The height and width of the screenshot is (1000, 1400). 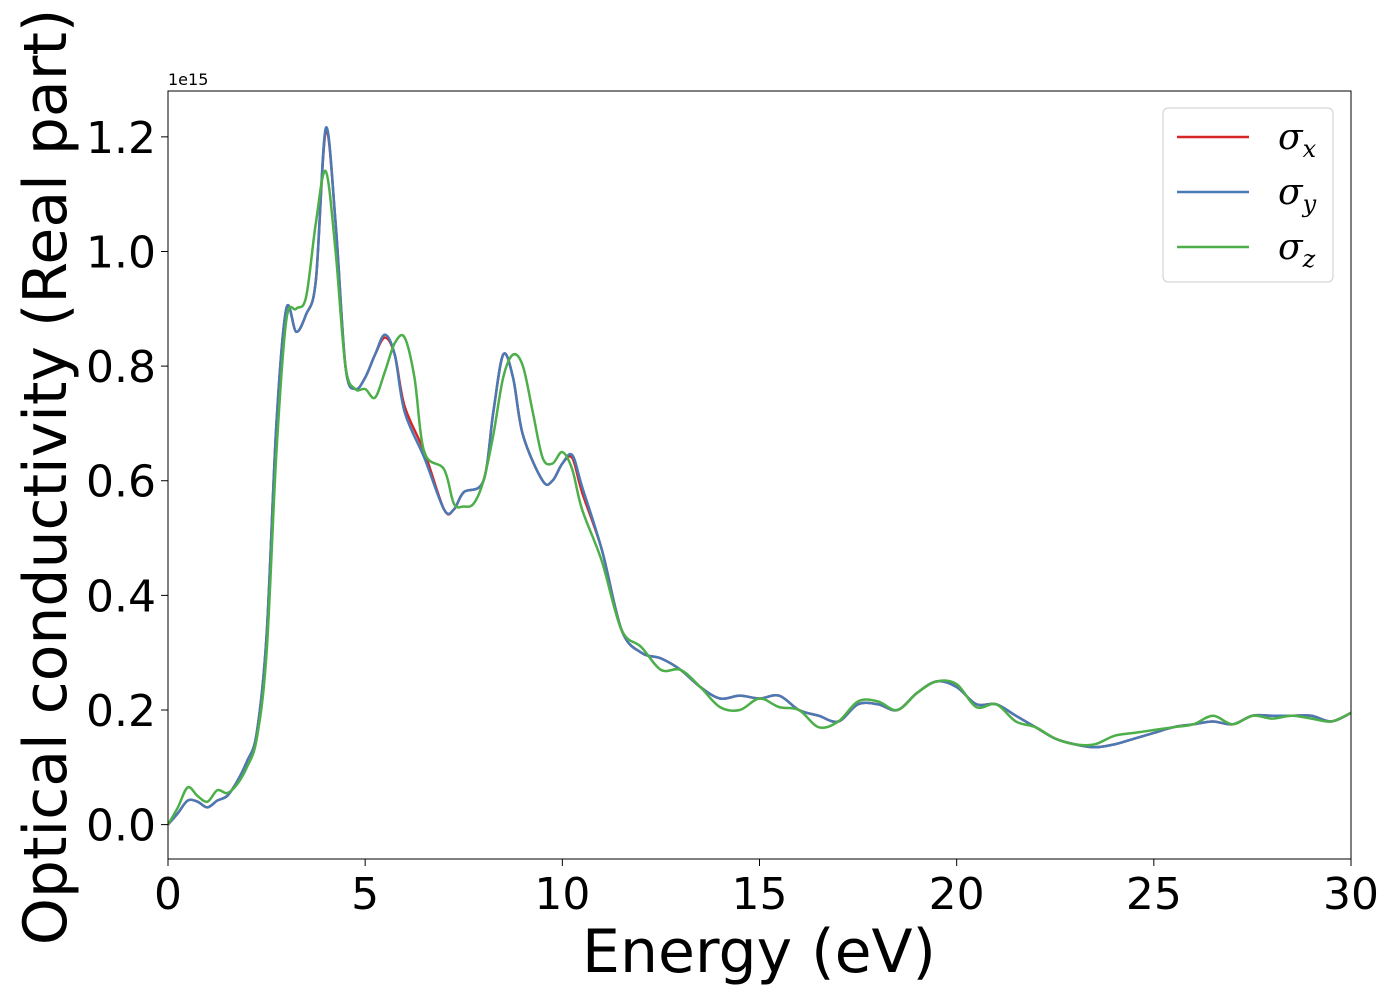 What do you see at coordinates (759, 952) in the screenshot?
I see `x-axis-label: Energy (eV)` at bounding box center [759, 952].